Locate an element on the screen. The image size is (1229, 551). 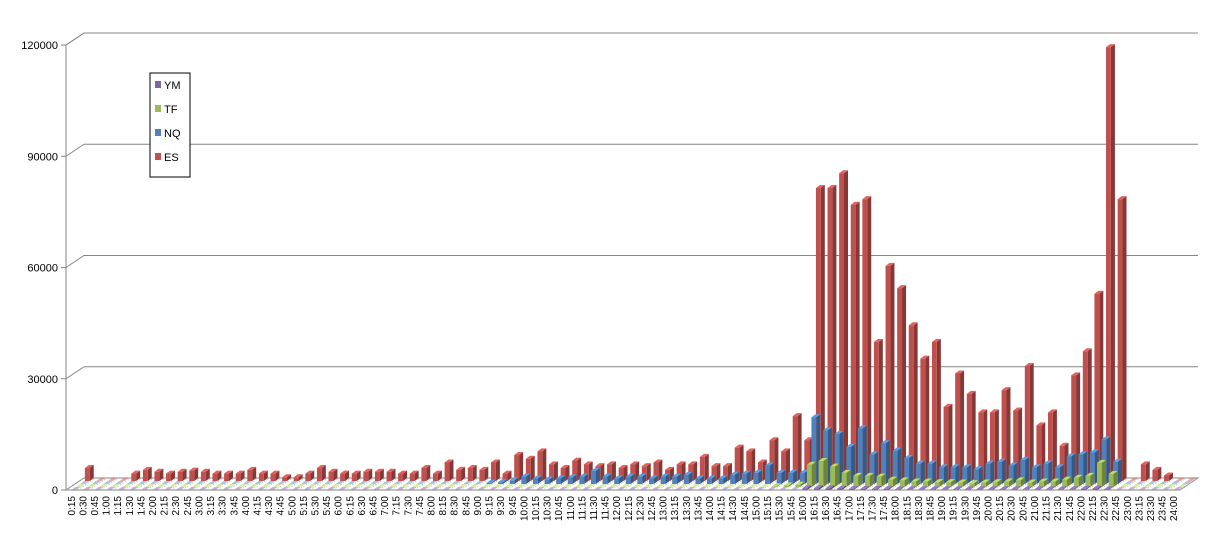
x-tick-label: 5:15 is located at coordinates (304, 506).